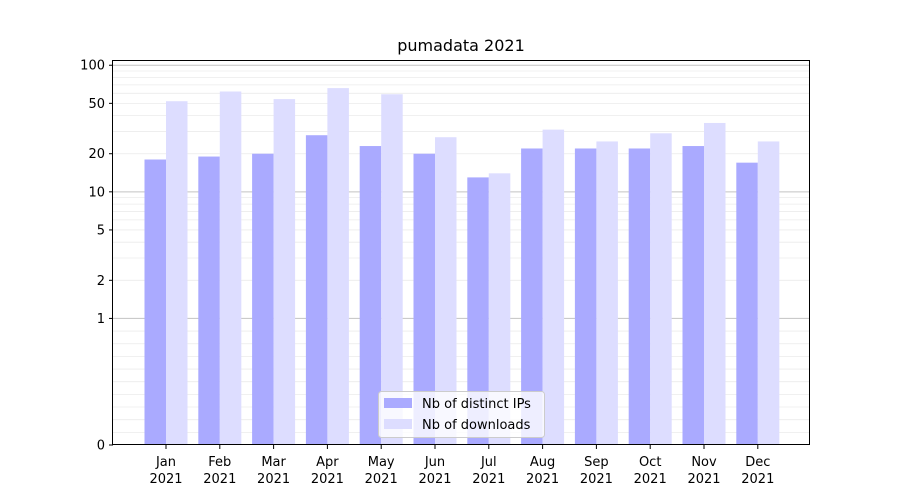 This screenshot has height=500, width=900. I want to click on x-tick-label: Jun 2021, so click(434, 471).